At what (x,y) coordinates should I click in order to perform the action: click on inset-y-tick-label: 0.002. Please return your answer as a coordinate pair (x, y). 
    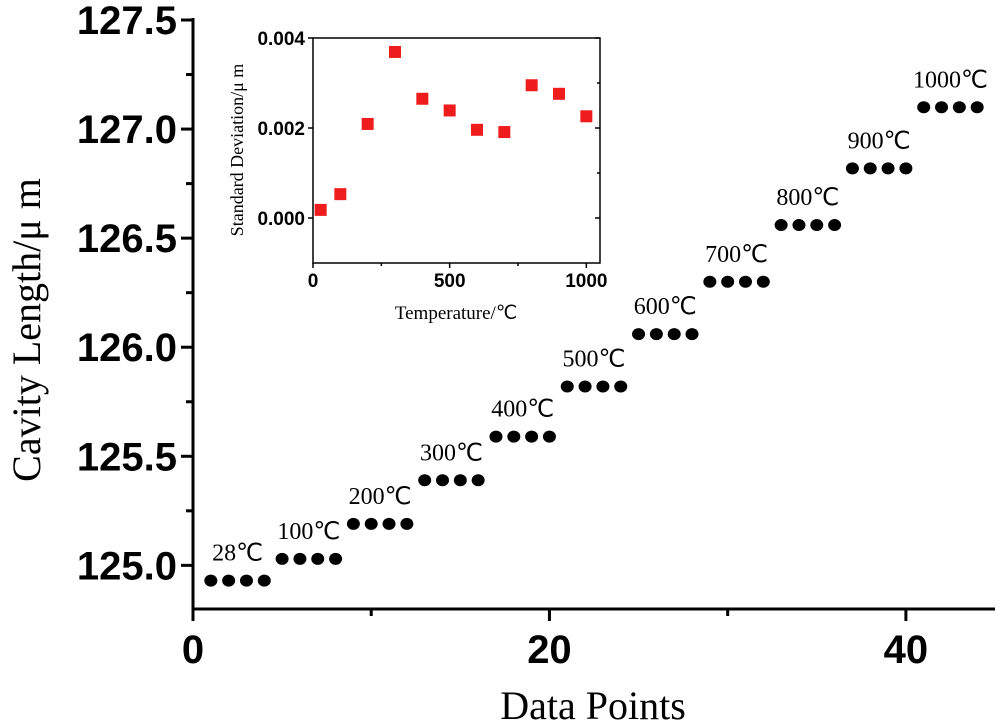
    Looking at the image, I should click on (281, 129).